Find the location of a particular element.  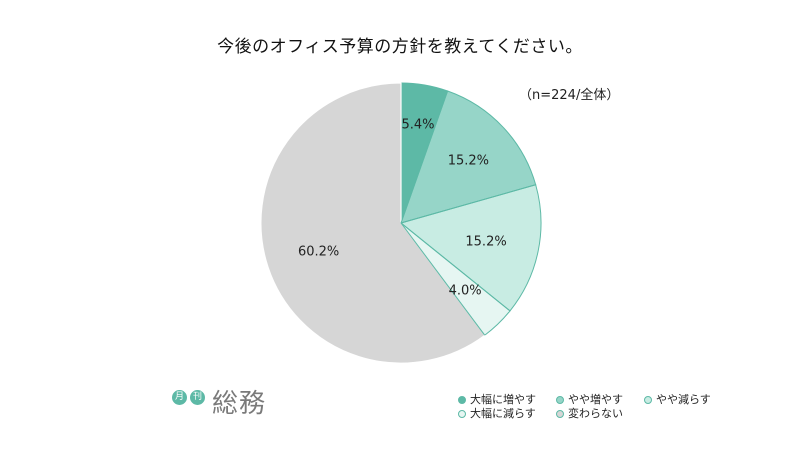

legend-swatch-large-increase is located at coordinates (462, 400).